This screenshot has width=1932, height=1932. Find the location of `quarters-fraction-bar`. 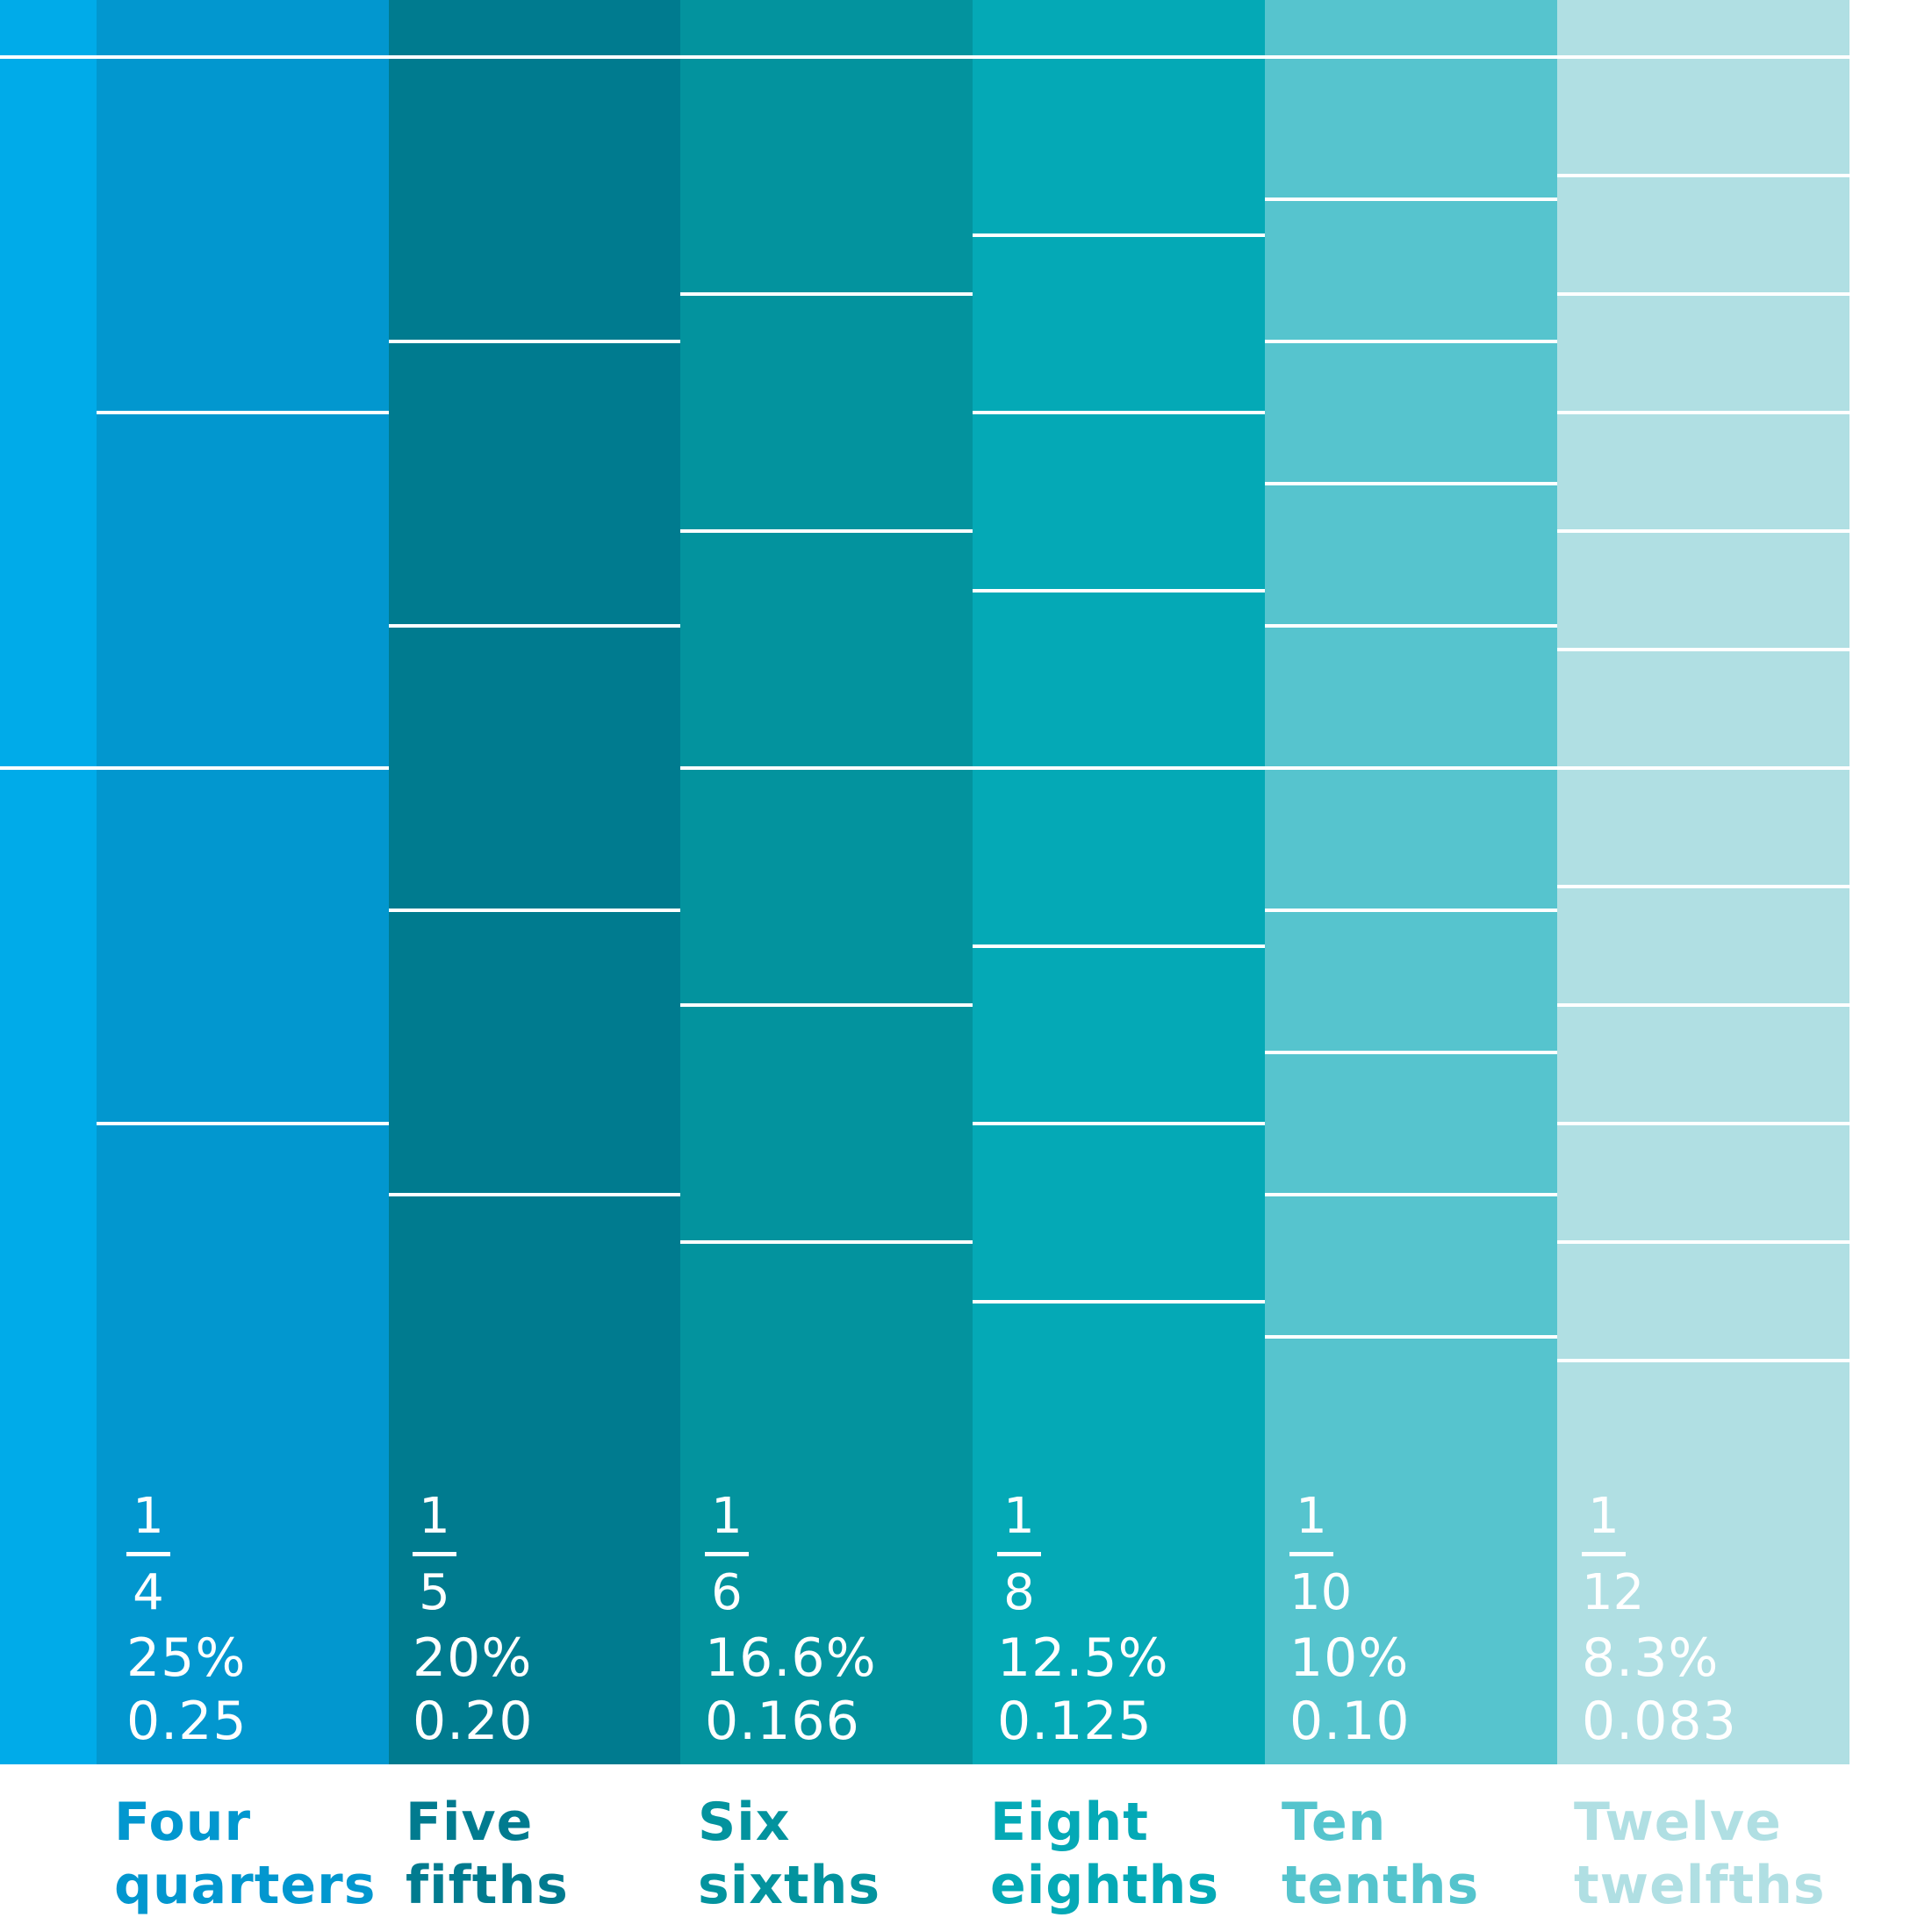

quarters-fraction-bar is located at coordinates (148, 1554).